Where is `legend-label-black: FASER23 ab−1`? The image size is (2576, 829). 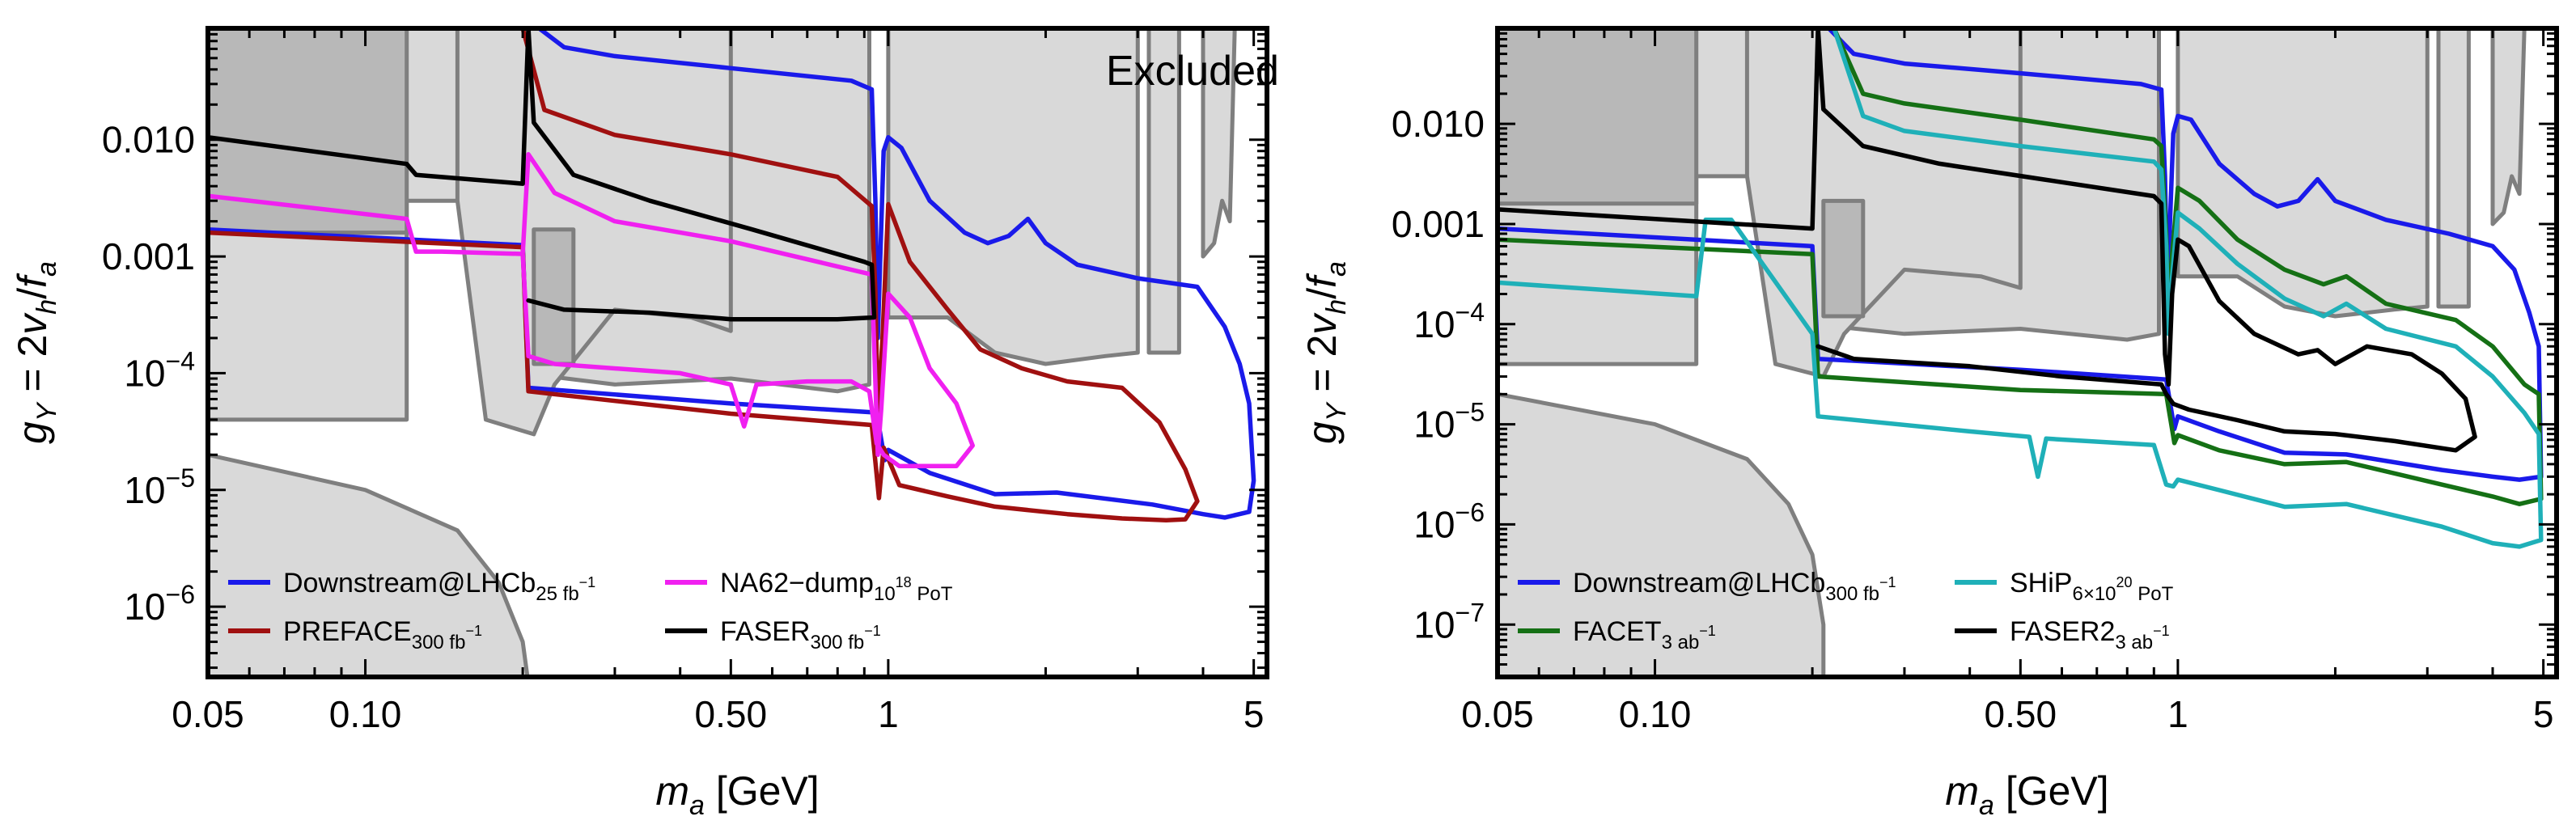 legend-label-black: FASER23 ab−1 is located at coordinates (2090, 634).